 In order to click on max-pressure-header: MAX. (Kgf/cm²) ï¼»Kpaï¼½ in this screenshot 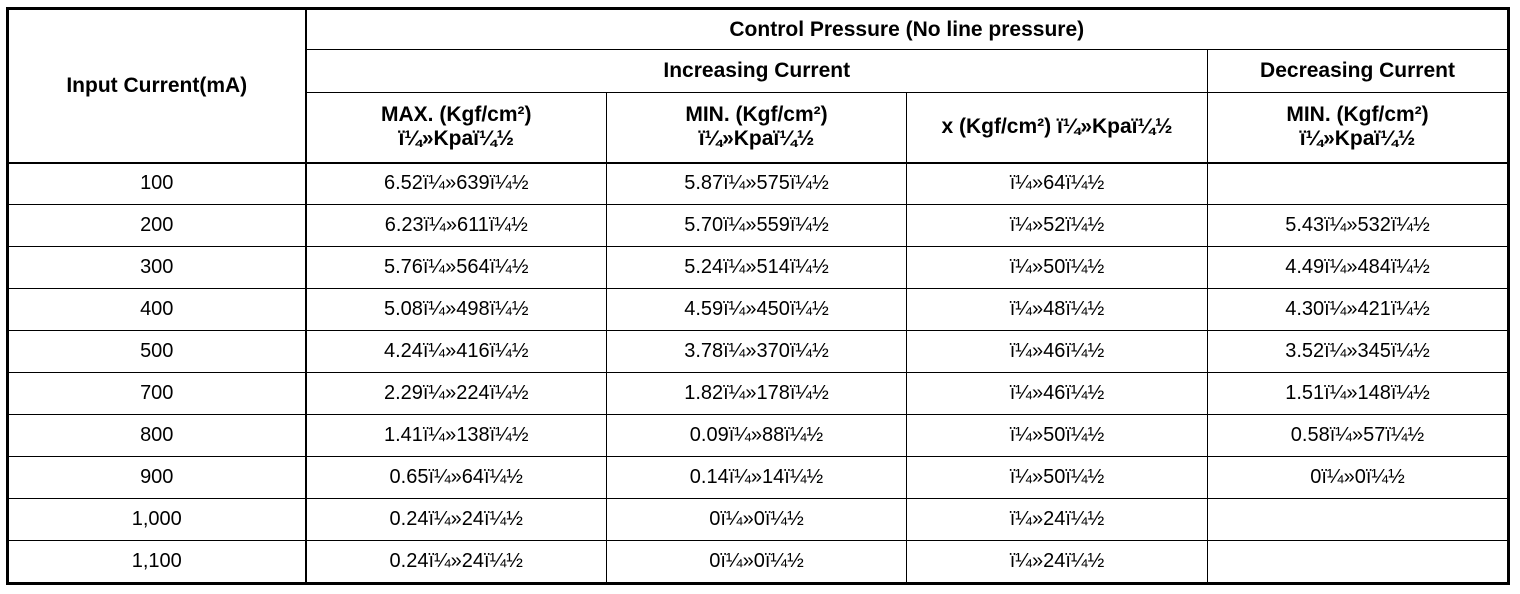, I will do `click(456, 128)`.